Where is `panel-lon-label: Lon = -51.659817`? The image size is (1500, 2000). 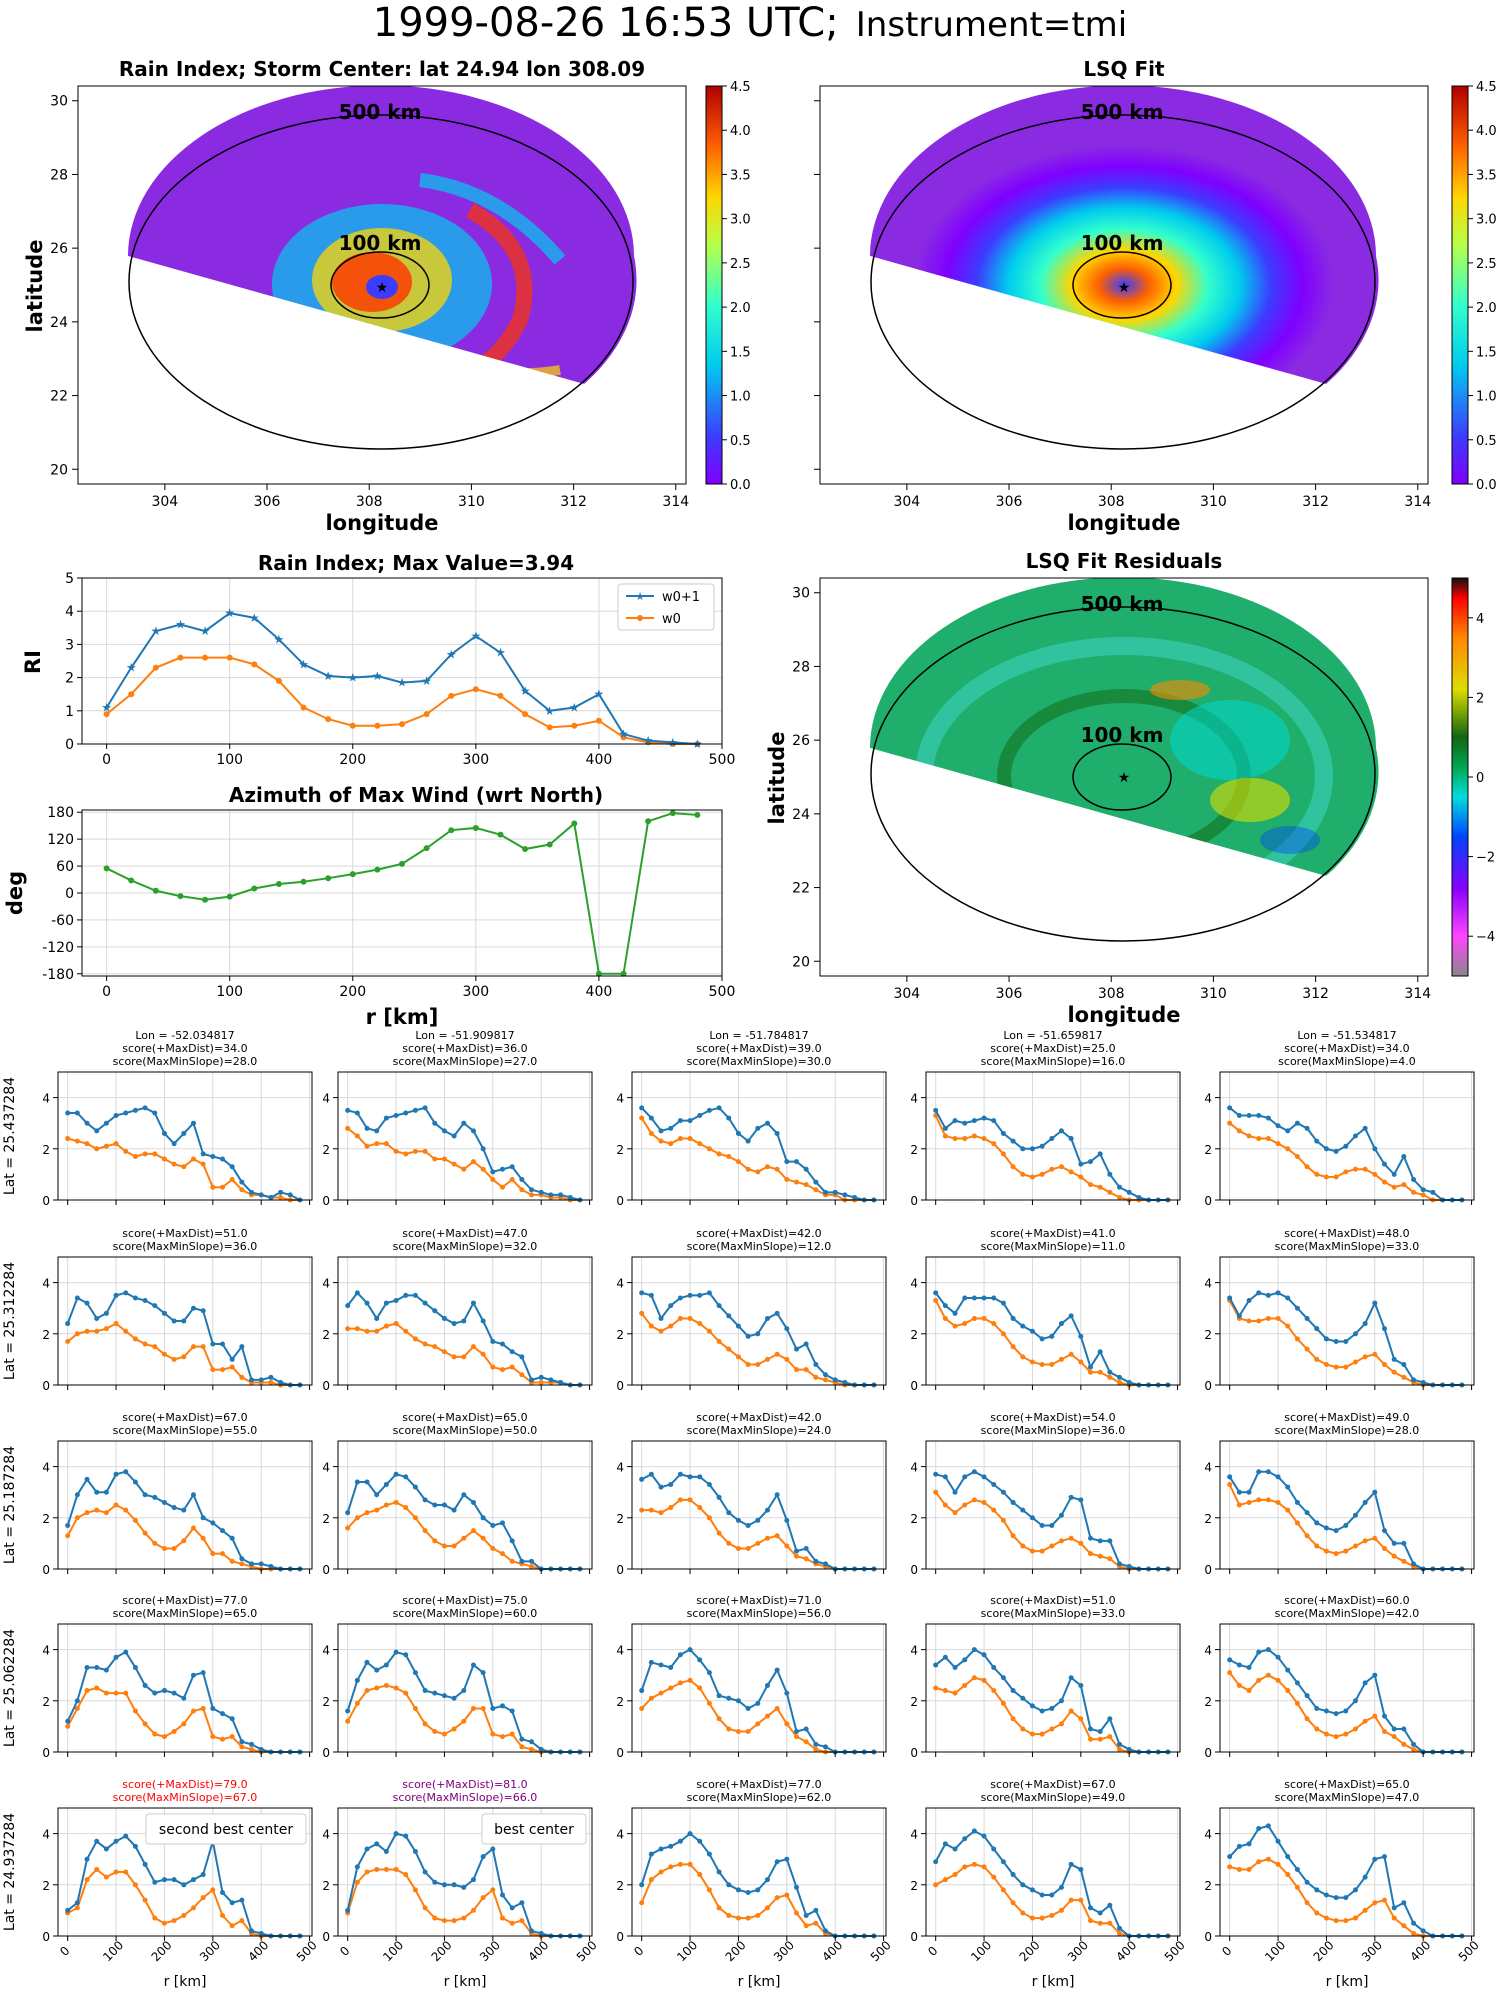 panel-lon-label: Lon = -51.659817 is located at coordinates (1052, 1035).